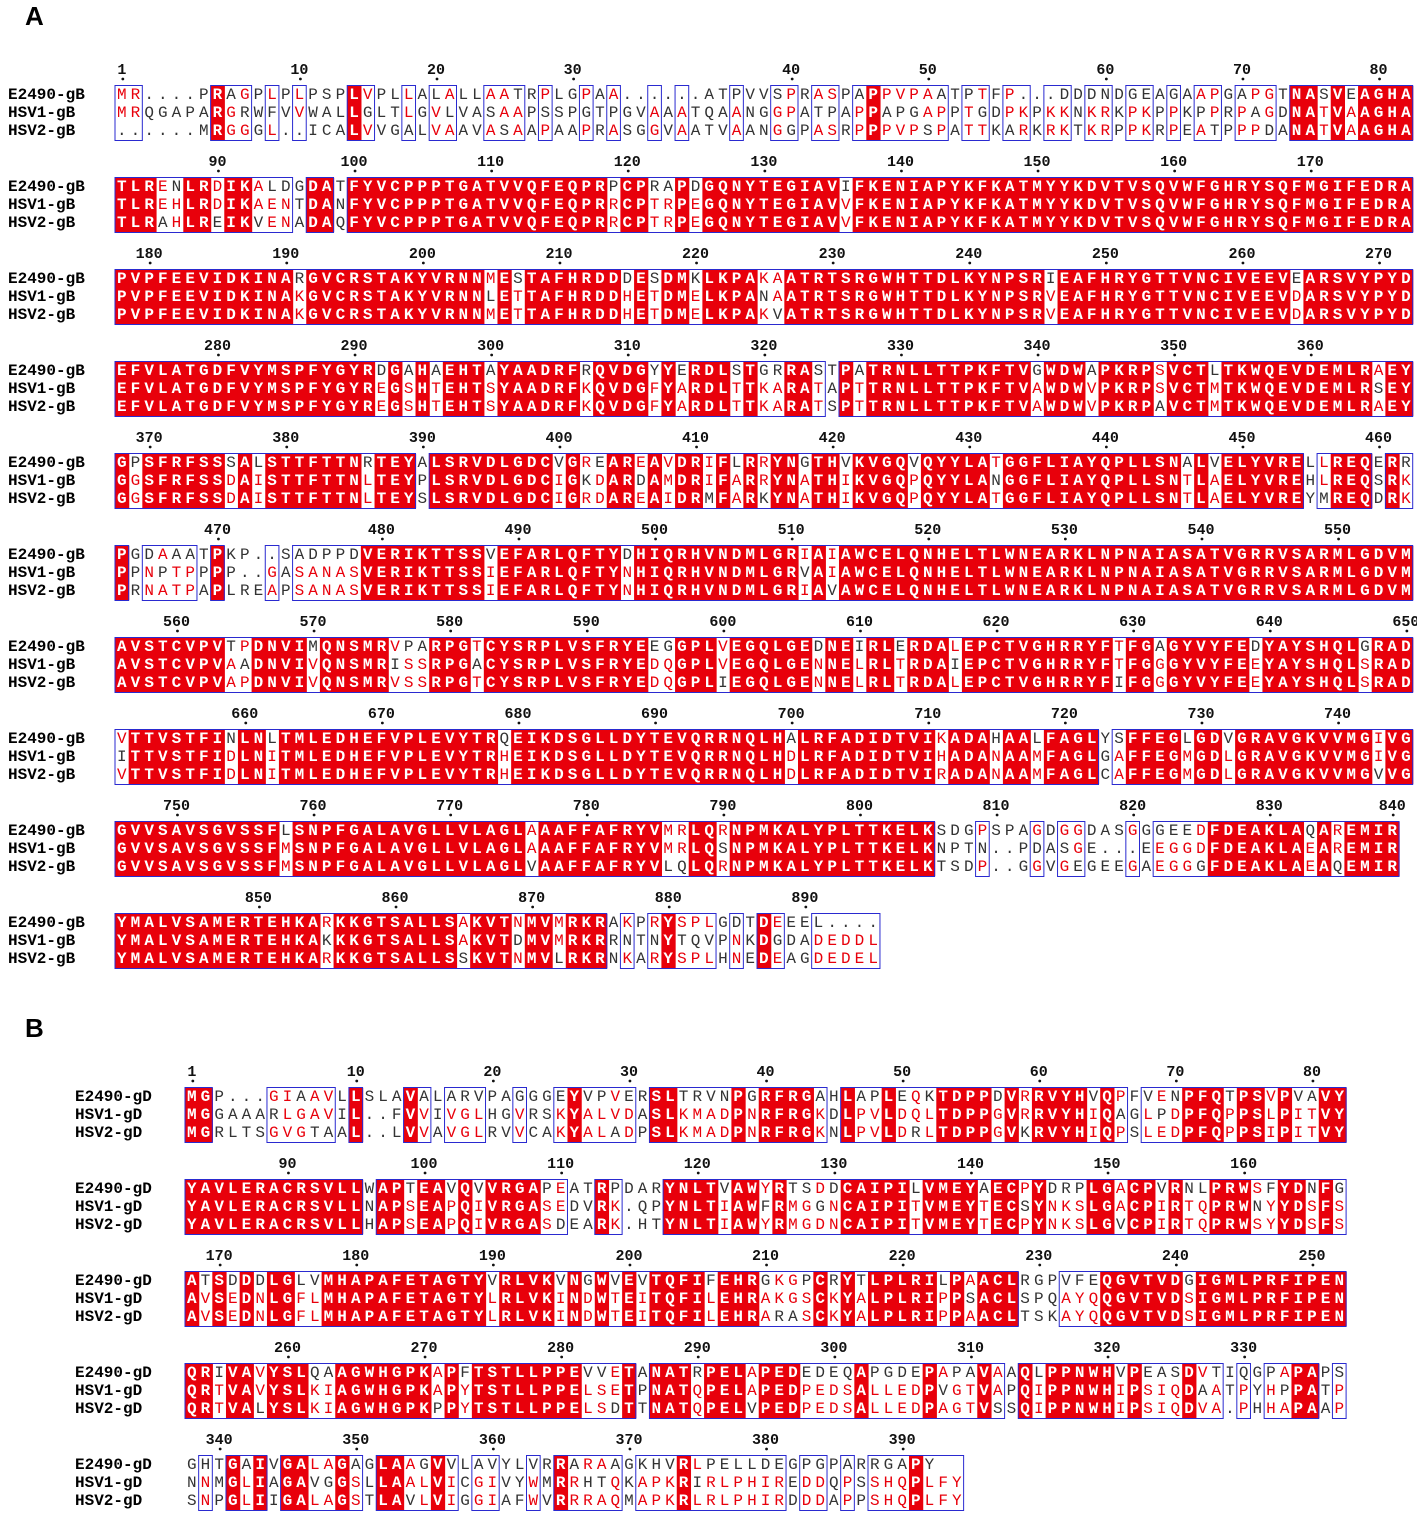 This screenshot has height=1522, width=1417. What do you see at coordinates (900, 346) in the screenshot?
I see `ruler-number: 330` at bounding box center [900, 346].